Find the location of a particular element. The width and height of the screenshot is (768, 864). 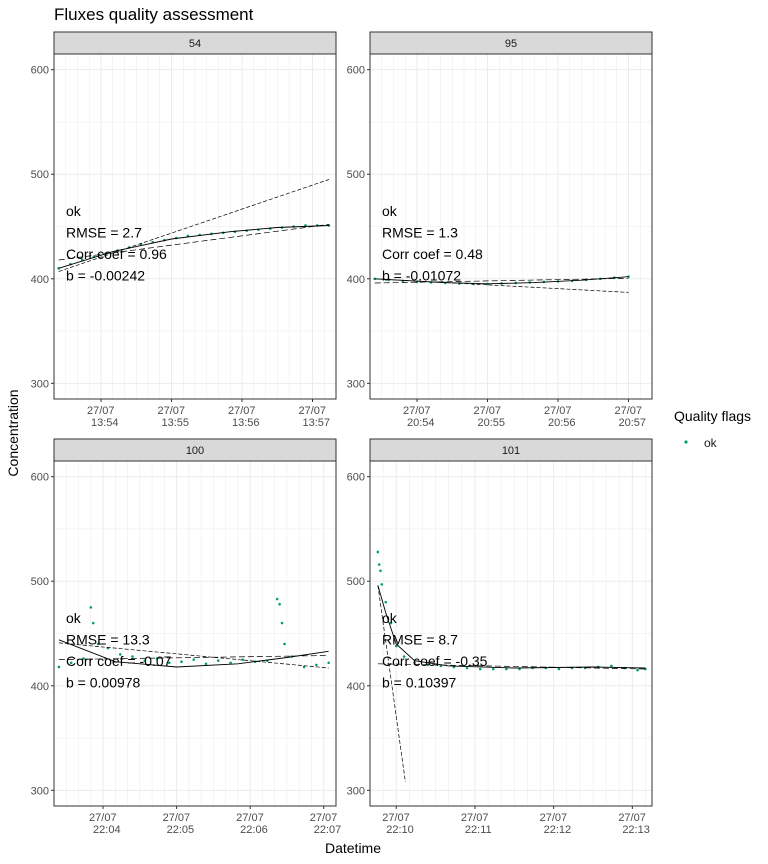

annotation-line: b = -0.01072 is located at coordinates (421, 276).